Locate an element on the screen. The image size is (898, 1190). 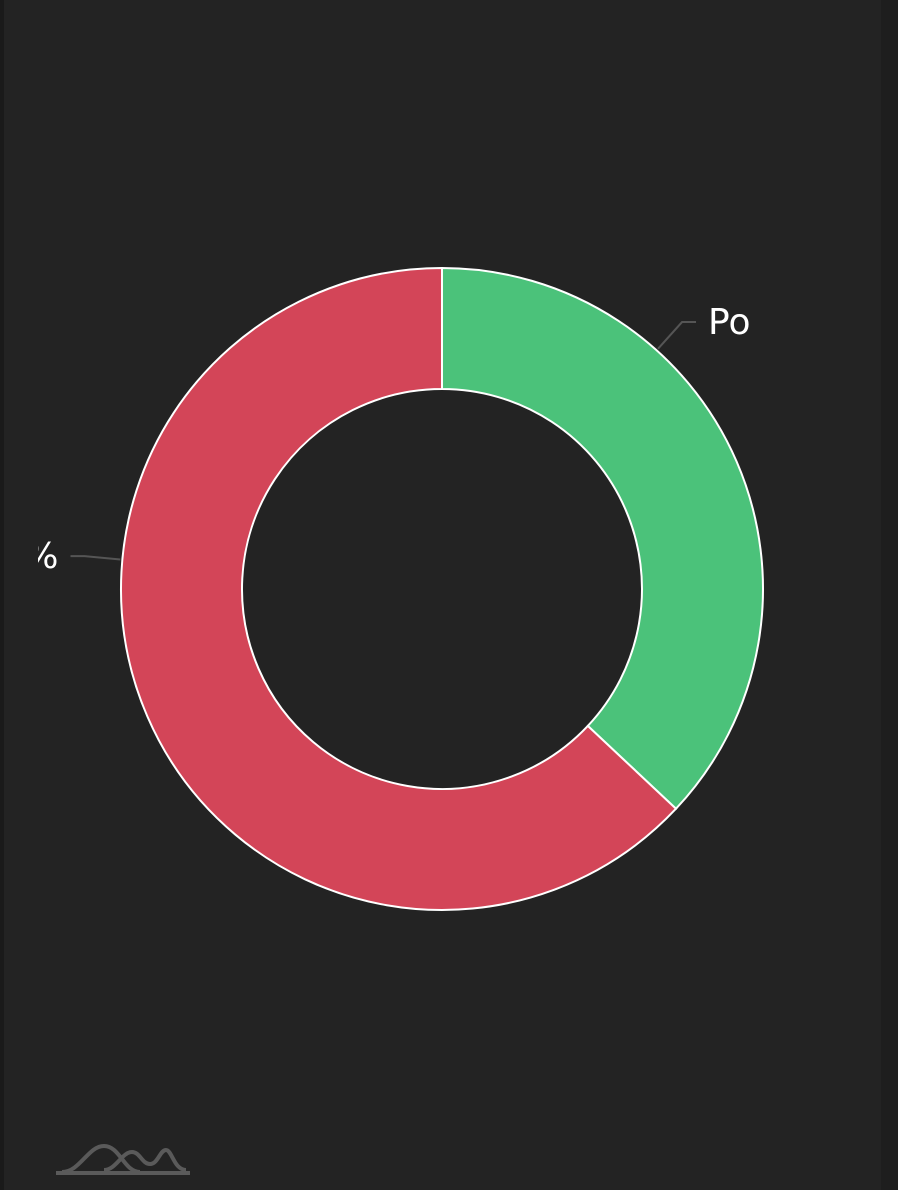
right-edge is located at coordinates (889, 595).